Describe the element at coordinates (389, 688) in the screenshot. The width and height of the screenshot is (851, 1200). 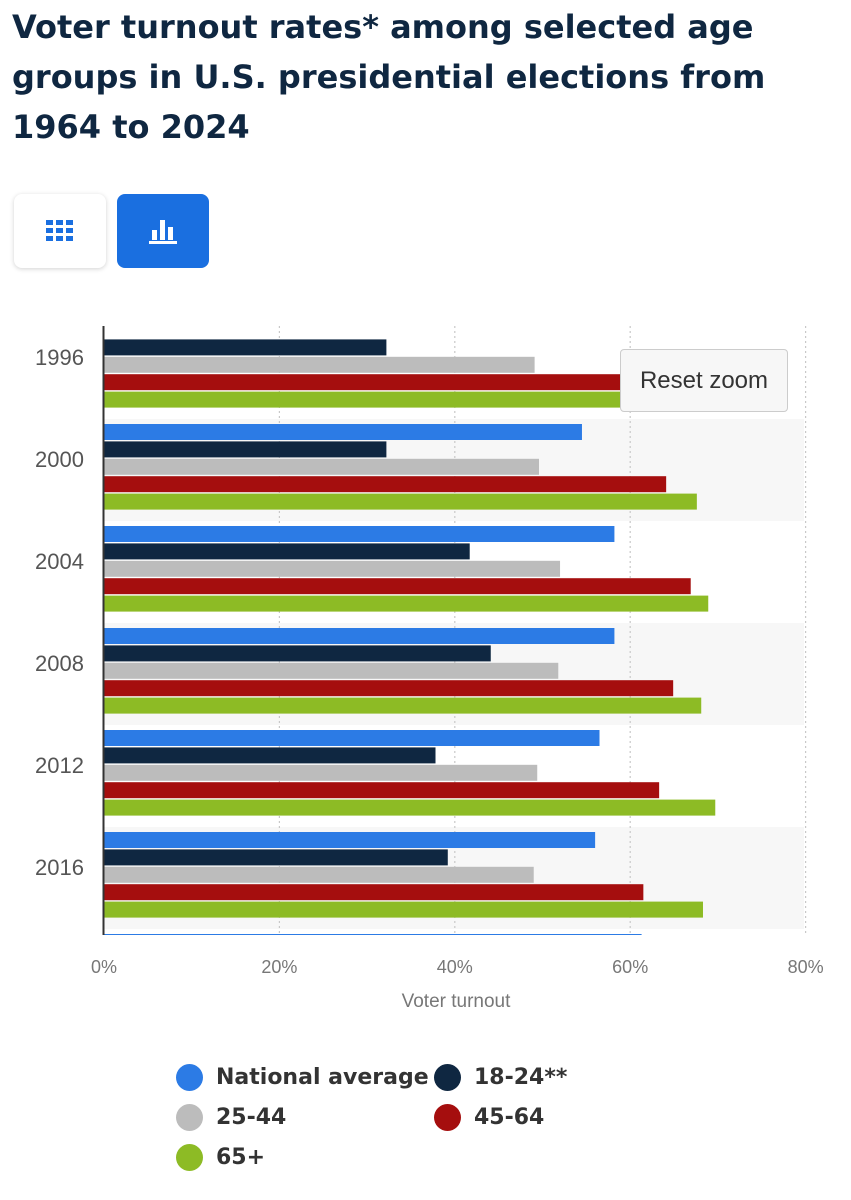
I see `bar-45-64-2008` at that location.